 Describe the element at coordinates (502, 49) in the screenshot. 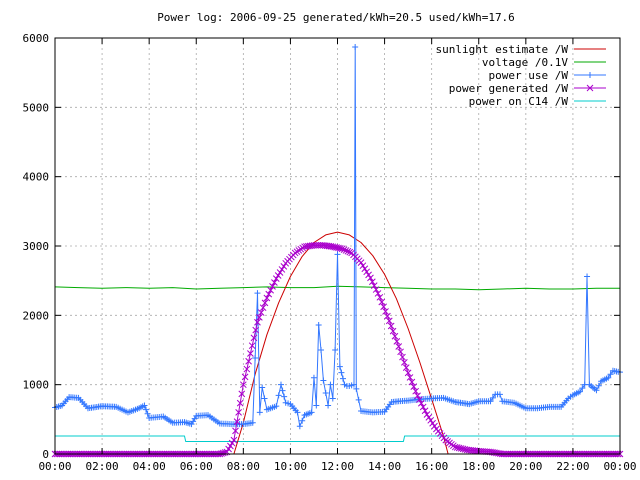

I see `legend-label: sunlight estimate /W` at that location.